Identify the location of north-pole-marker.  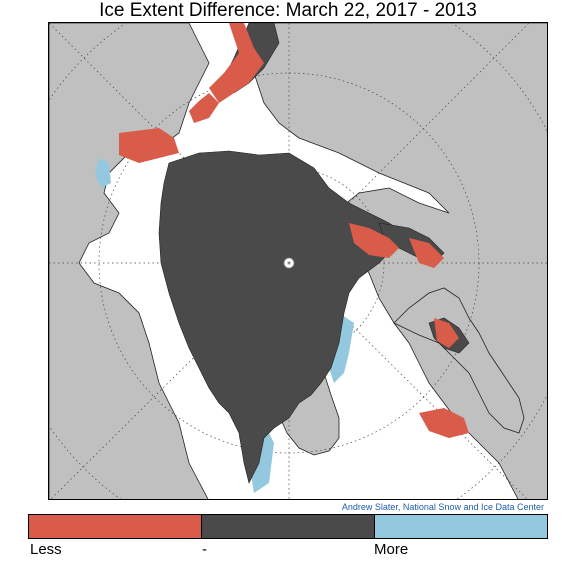
(289, 263).